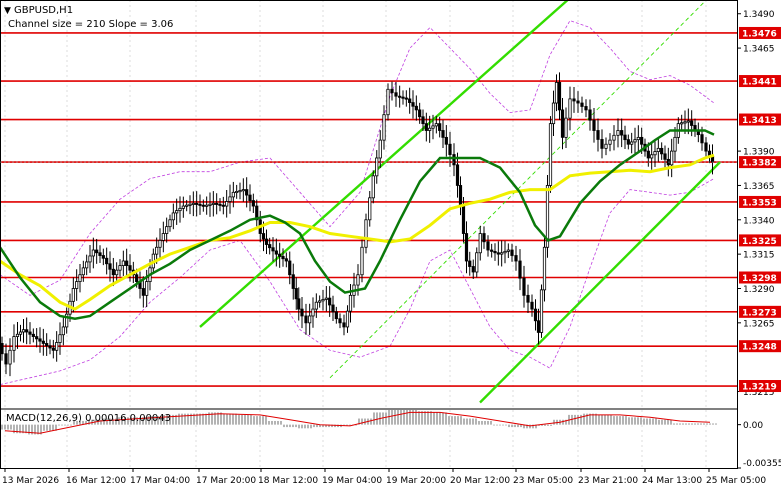 This screenshot has height=493, width=781. I want to click on x-tick-label: 19 Mar 04:00, so click(352, 481).